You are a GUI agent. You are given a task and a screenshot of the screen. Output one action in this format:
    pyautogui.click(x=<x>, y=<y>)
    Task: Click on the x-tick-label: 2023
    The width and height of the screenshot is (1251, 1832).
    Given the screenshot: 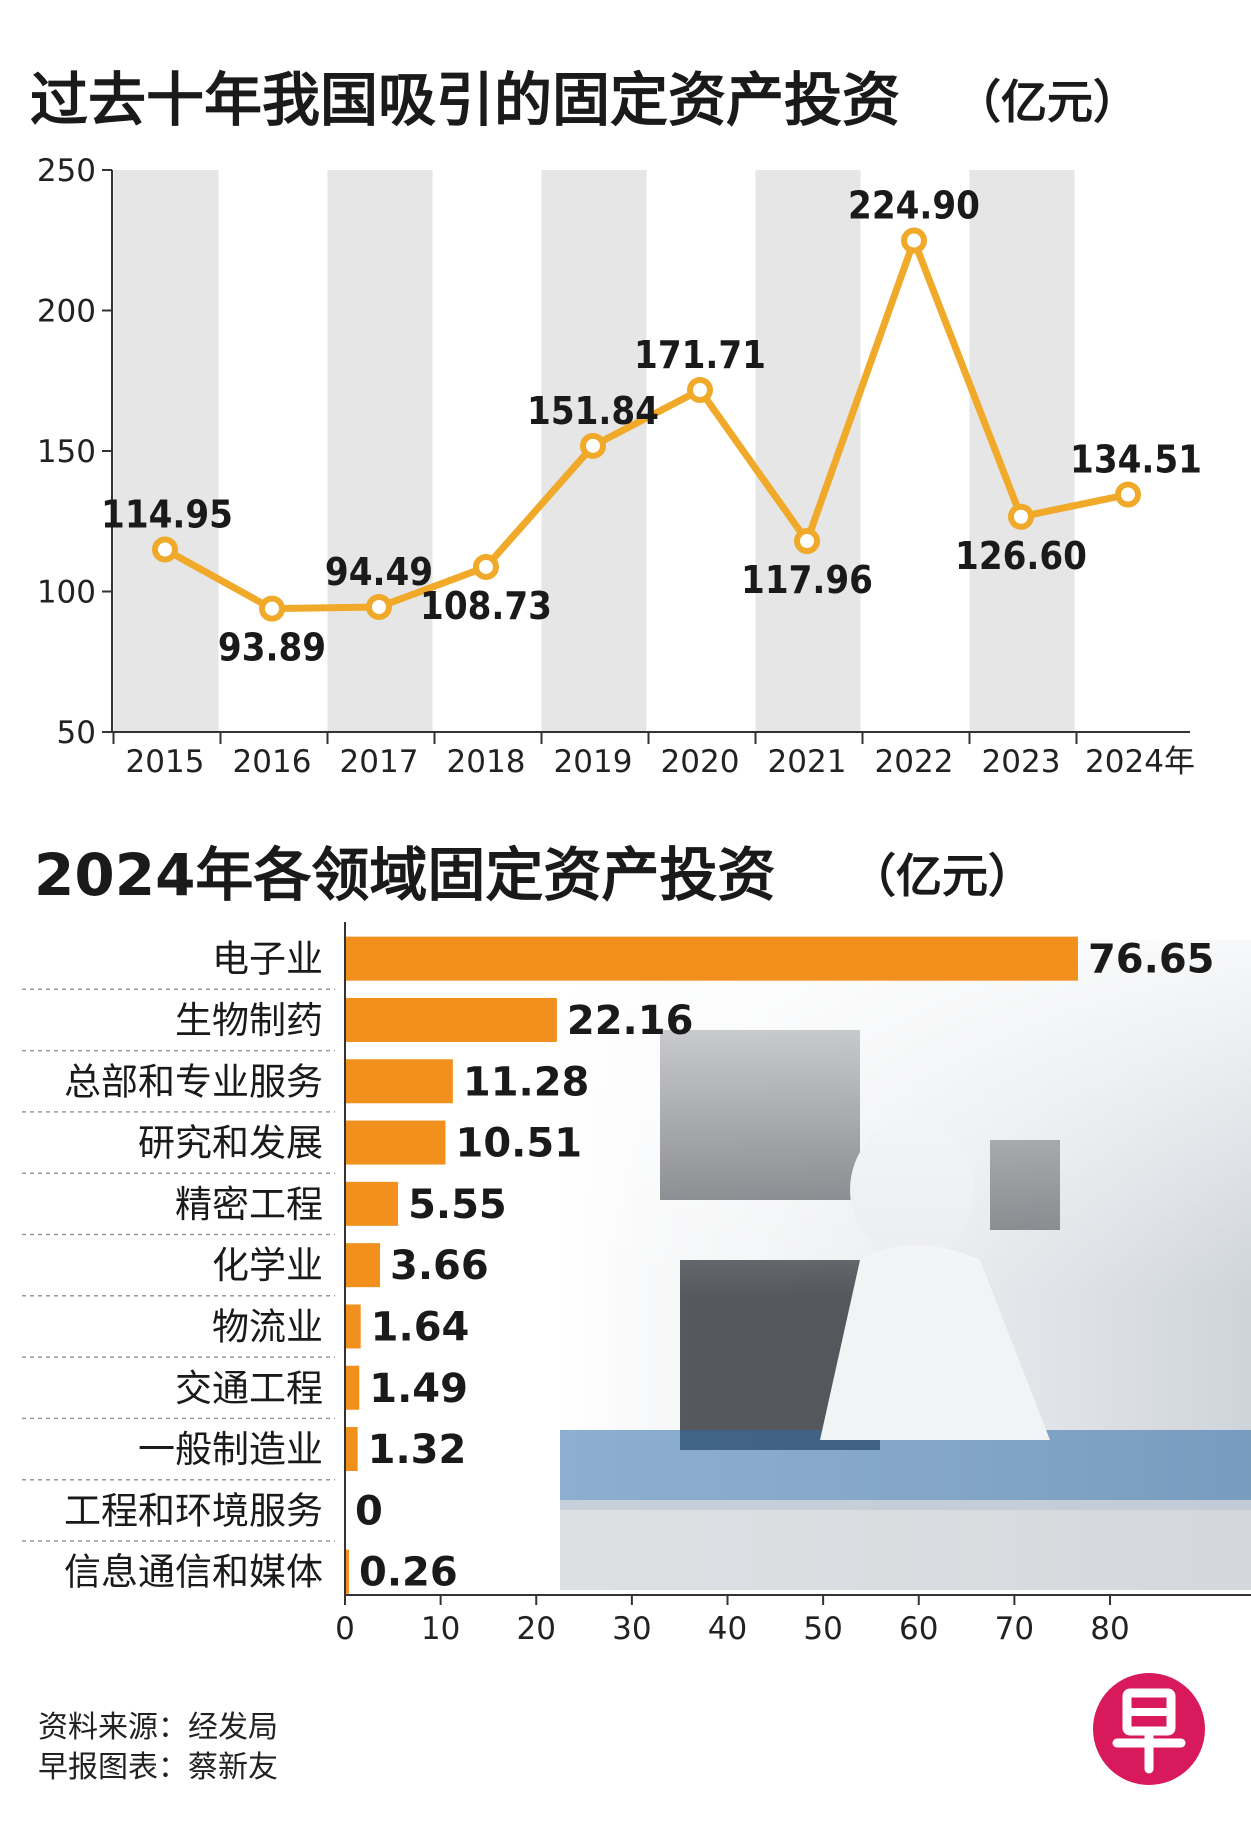 What is the action you would take?
    pyautogui.click(x=1021, y=762)
    